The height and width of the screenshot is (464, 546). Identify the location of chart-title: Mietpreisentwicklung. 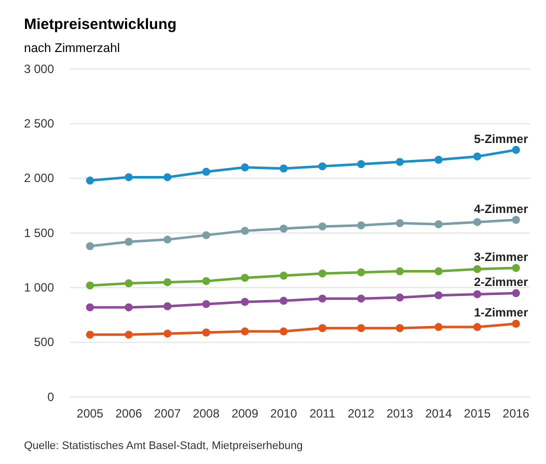
(100, 24).